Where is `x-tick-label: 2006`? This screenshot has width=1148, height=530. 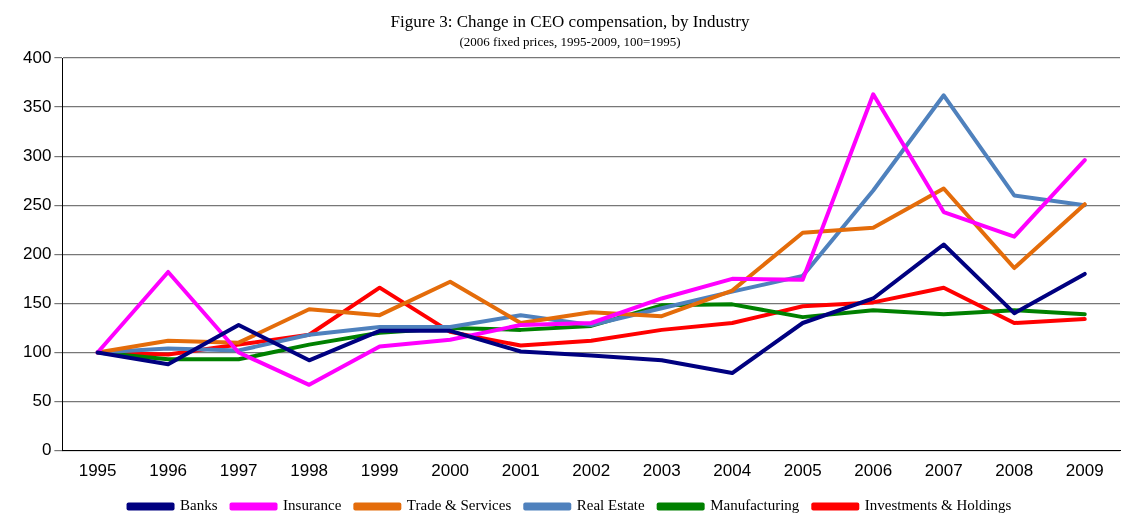
x-tick-label: 2006 is located at coordinates (873, 471).